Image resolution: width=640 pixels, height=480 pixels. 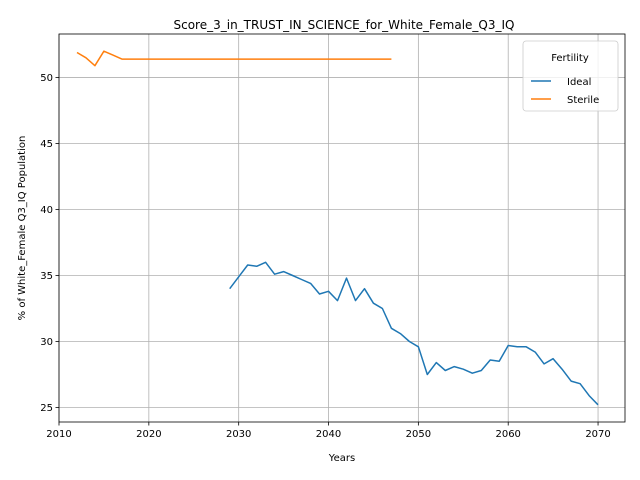 I want to click on x-tick-label: 2020, so click(x=148, y=434).